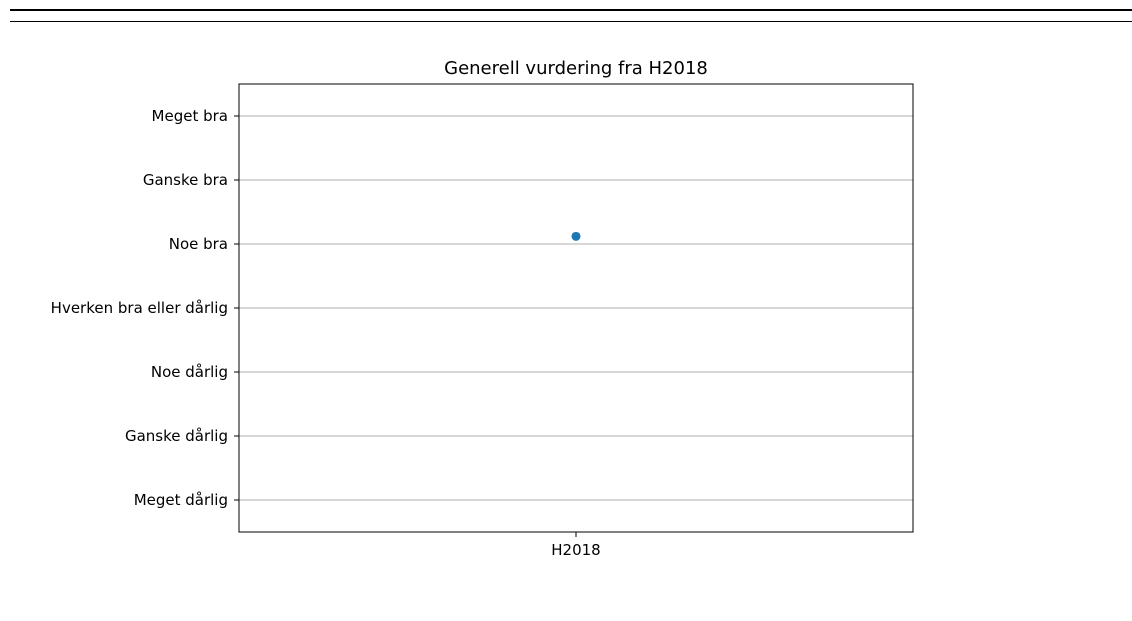 Image resolution: width=1132 pixels, height=621 pixels. Describe the element at coordinates (176, 436) in the screenshot. I see `y-tick-label: Ganske dårlig` at that location.